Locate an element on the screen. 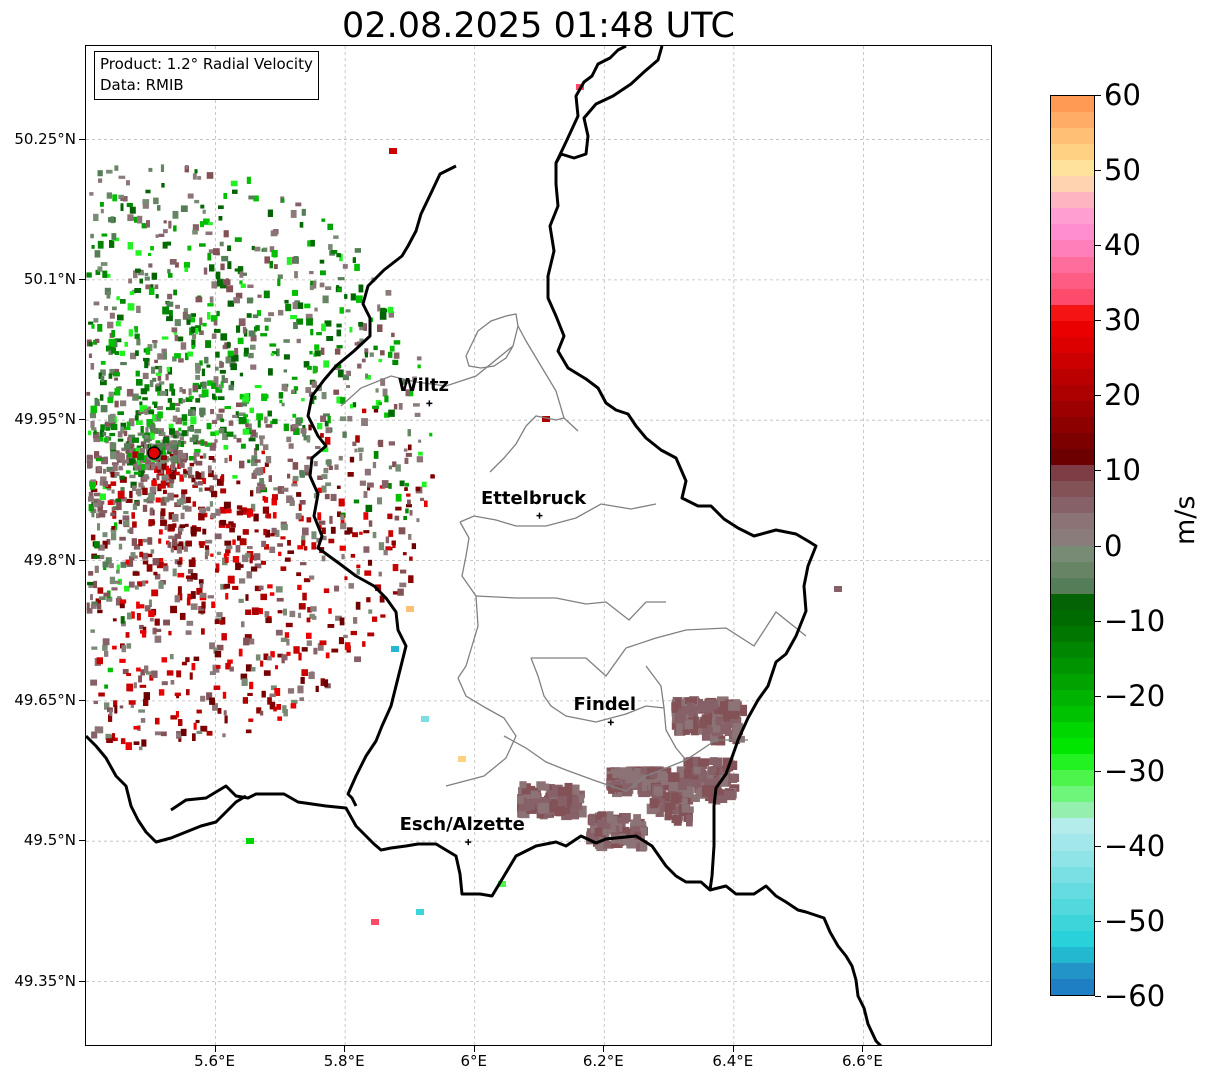  colorbar-tick-label: −40 is located at coordinates (1135, 845).